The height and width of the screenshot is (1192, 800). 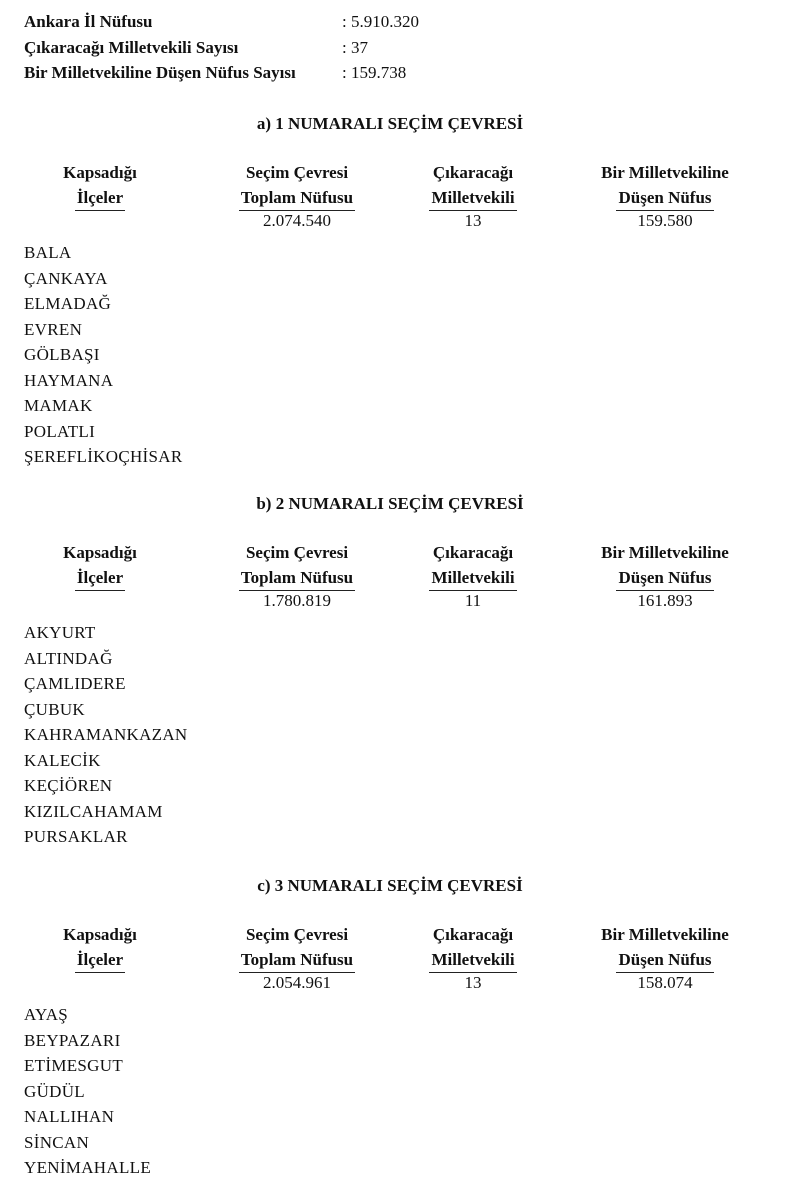 What do you see at coordinates (69, 380) in the screenshot?
I see `district-item: HAYMANA` at bounding box center [69, 380].